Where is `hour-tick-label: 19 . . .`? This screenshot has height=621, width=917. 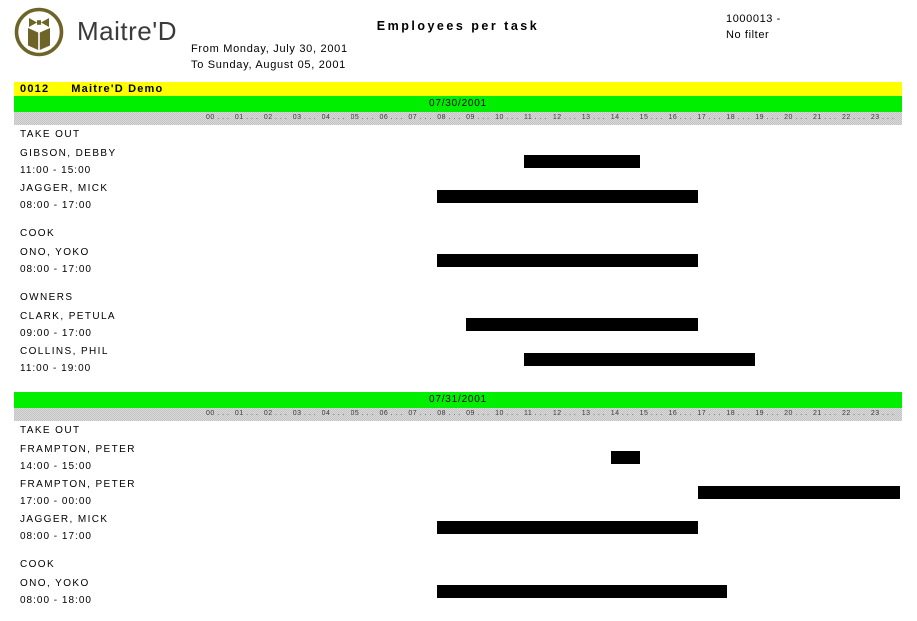 hour-tick-label: 19 . . . is located at coordinates (767, 413).